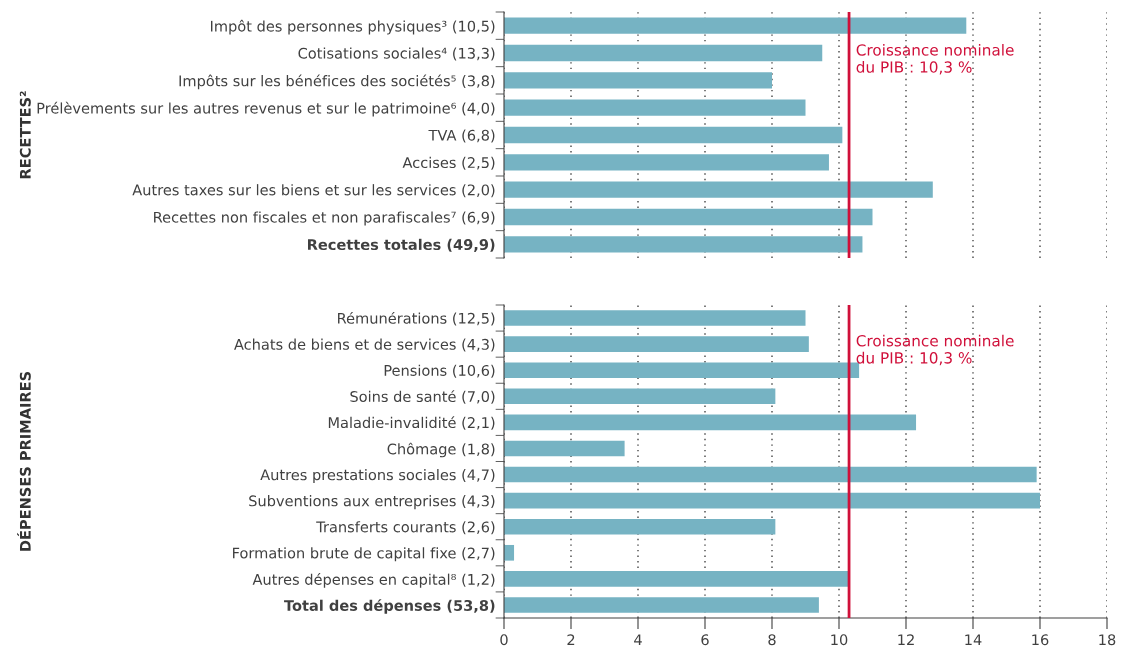 The width and height of the screenshot is (1121, 650). What do you see at coordinates (266, 109) in the screenshot?
I see `y-tick-label: Prélèvements sur les autres revenus et sur le patrimoine⁶ (4,0)` at bounding box center [266, 109].